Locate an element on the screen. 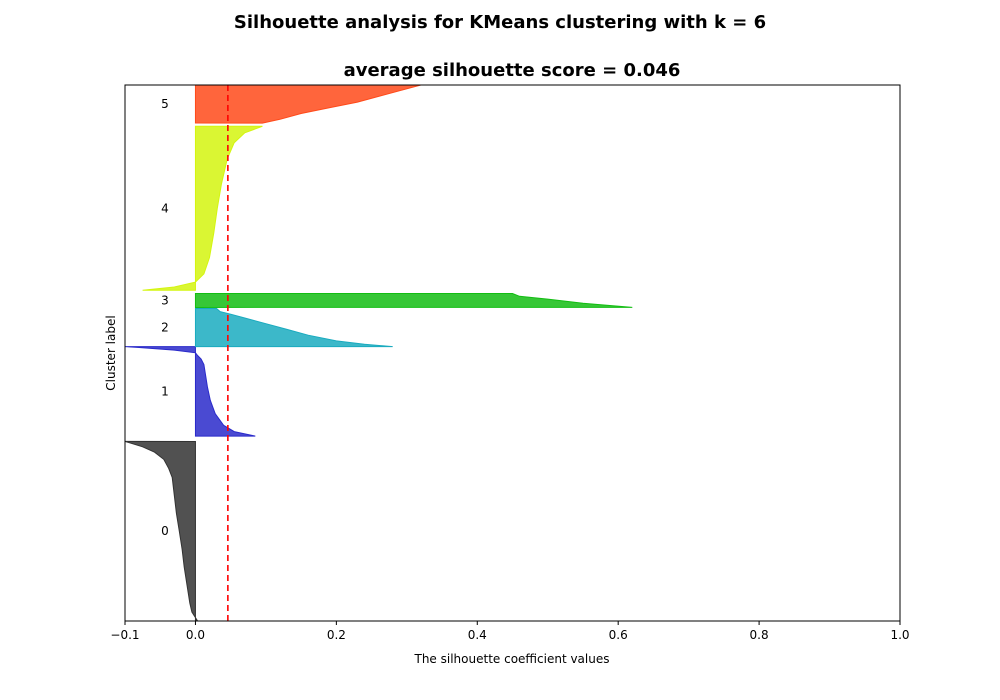 This screenshot has height=700, width=1000. x-tick-label: 1.0 is located at coordinates (899, 635).